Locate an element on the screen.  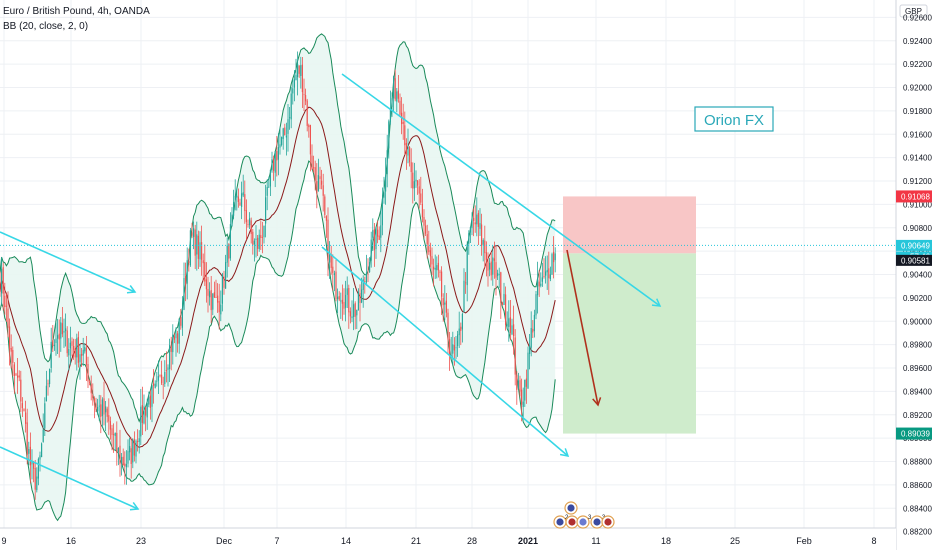
event-marker-b is located at coordinates (572, 522).